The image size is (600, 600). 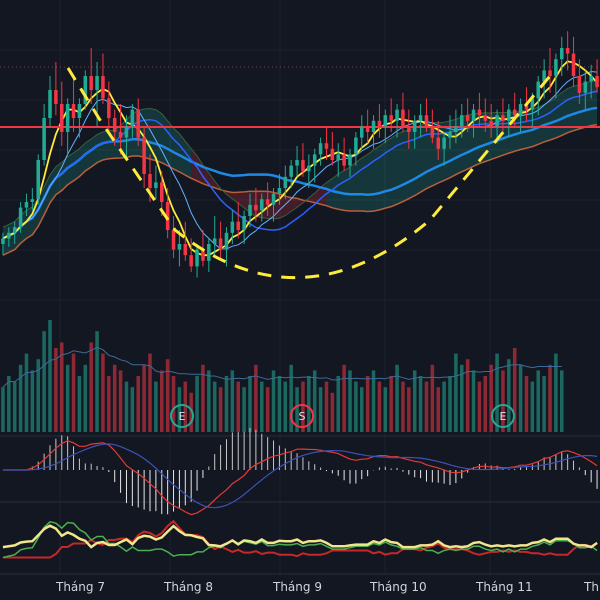 I want to click on volume-marker: E, so click(x=503, y=416).